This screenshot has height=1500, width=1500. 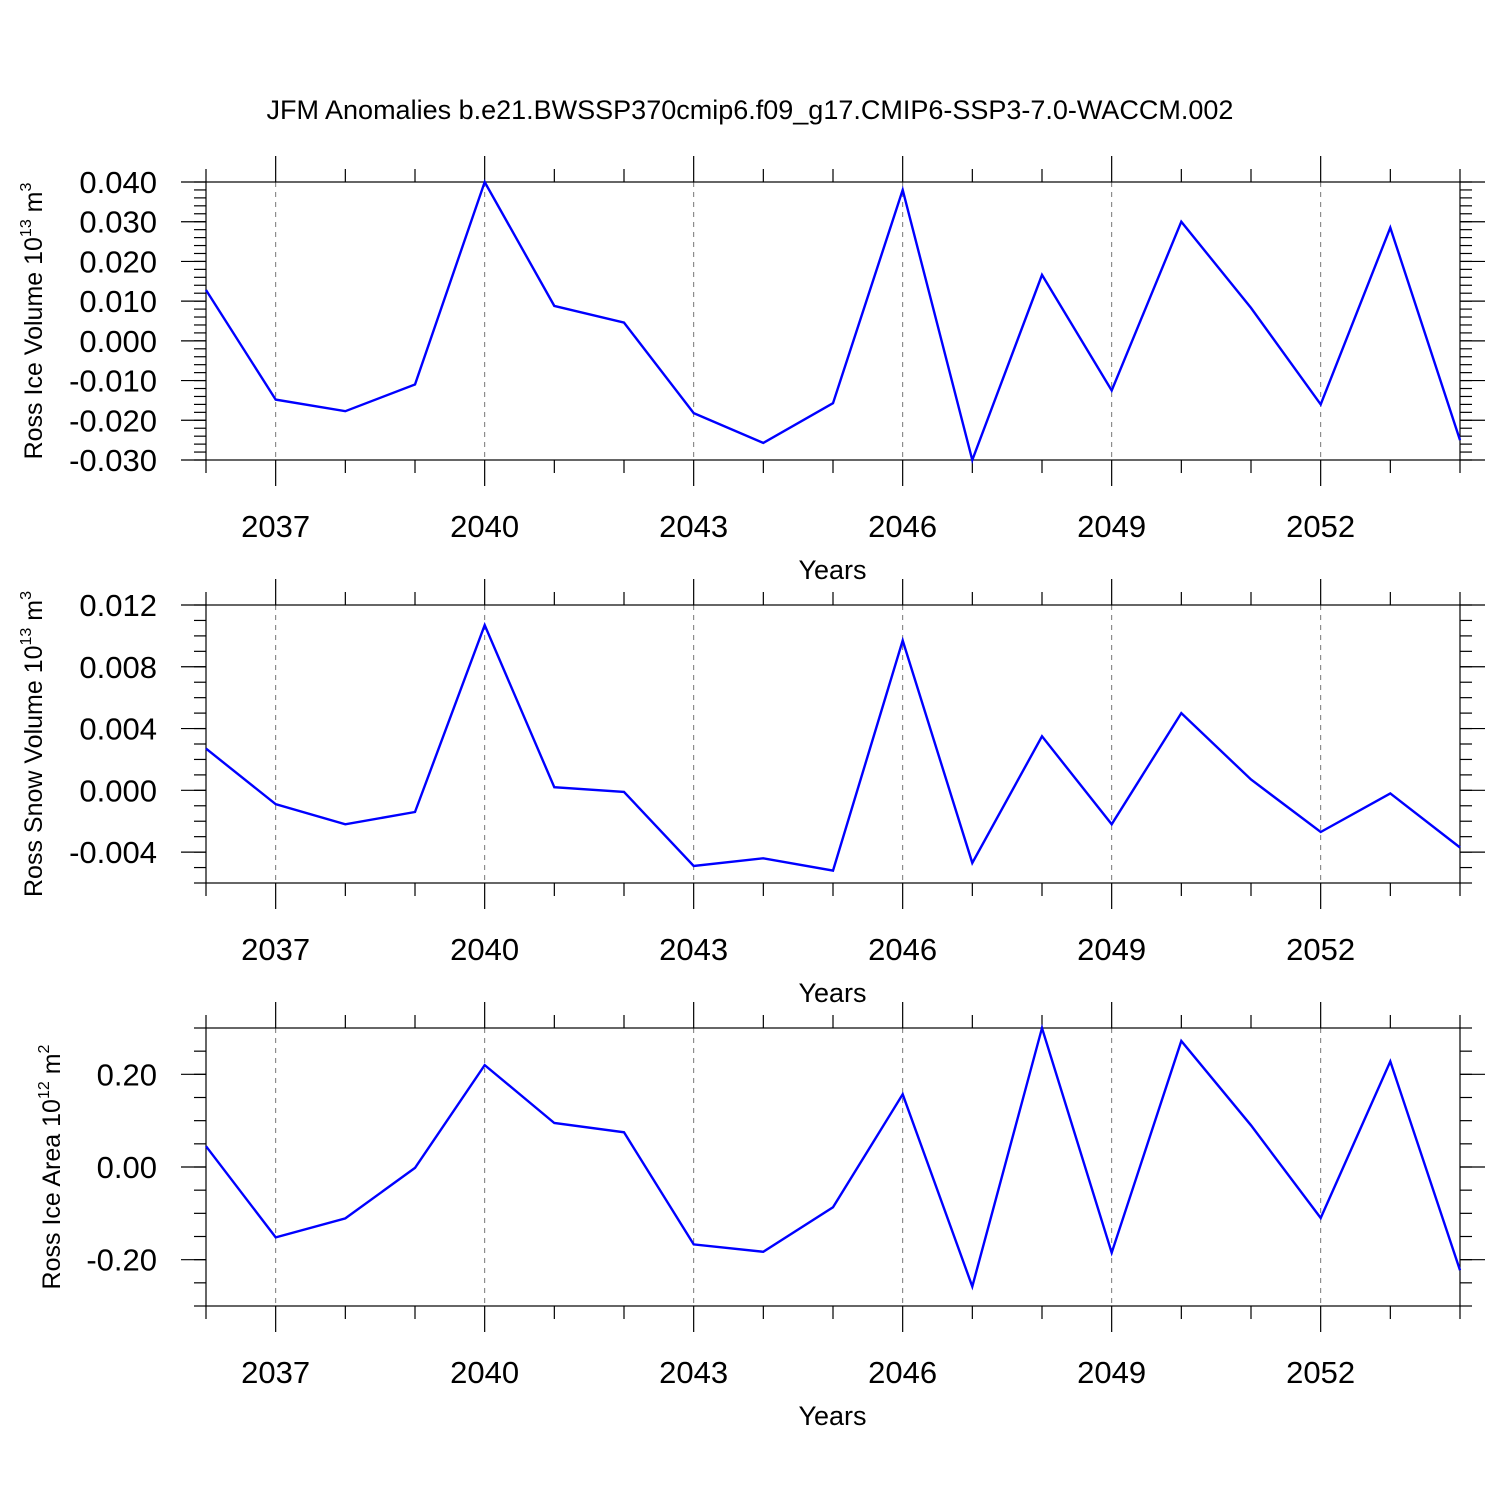 I want to click on y-axis-label-prefix: Ross Ice Area 10, so click(x=52, y=1194).